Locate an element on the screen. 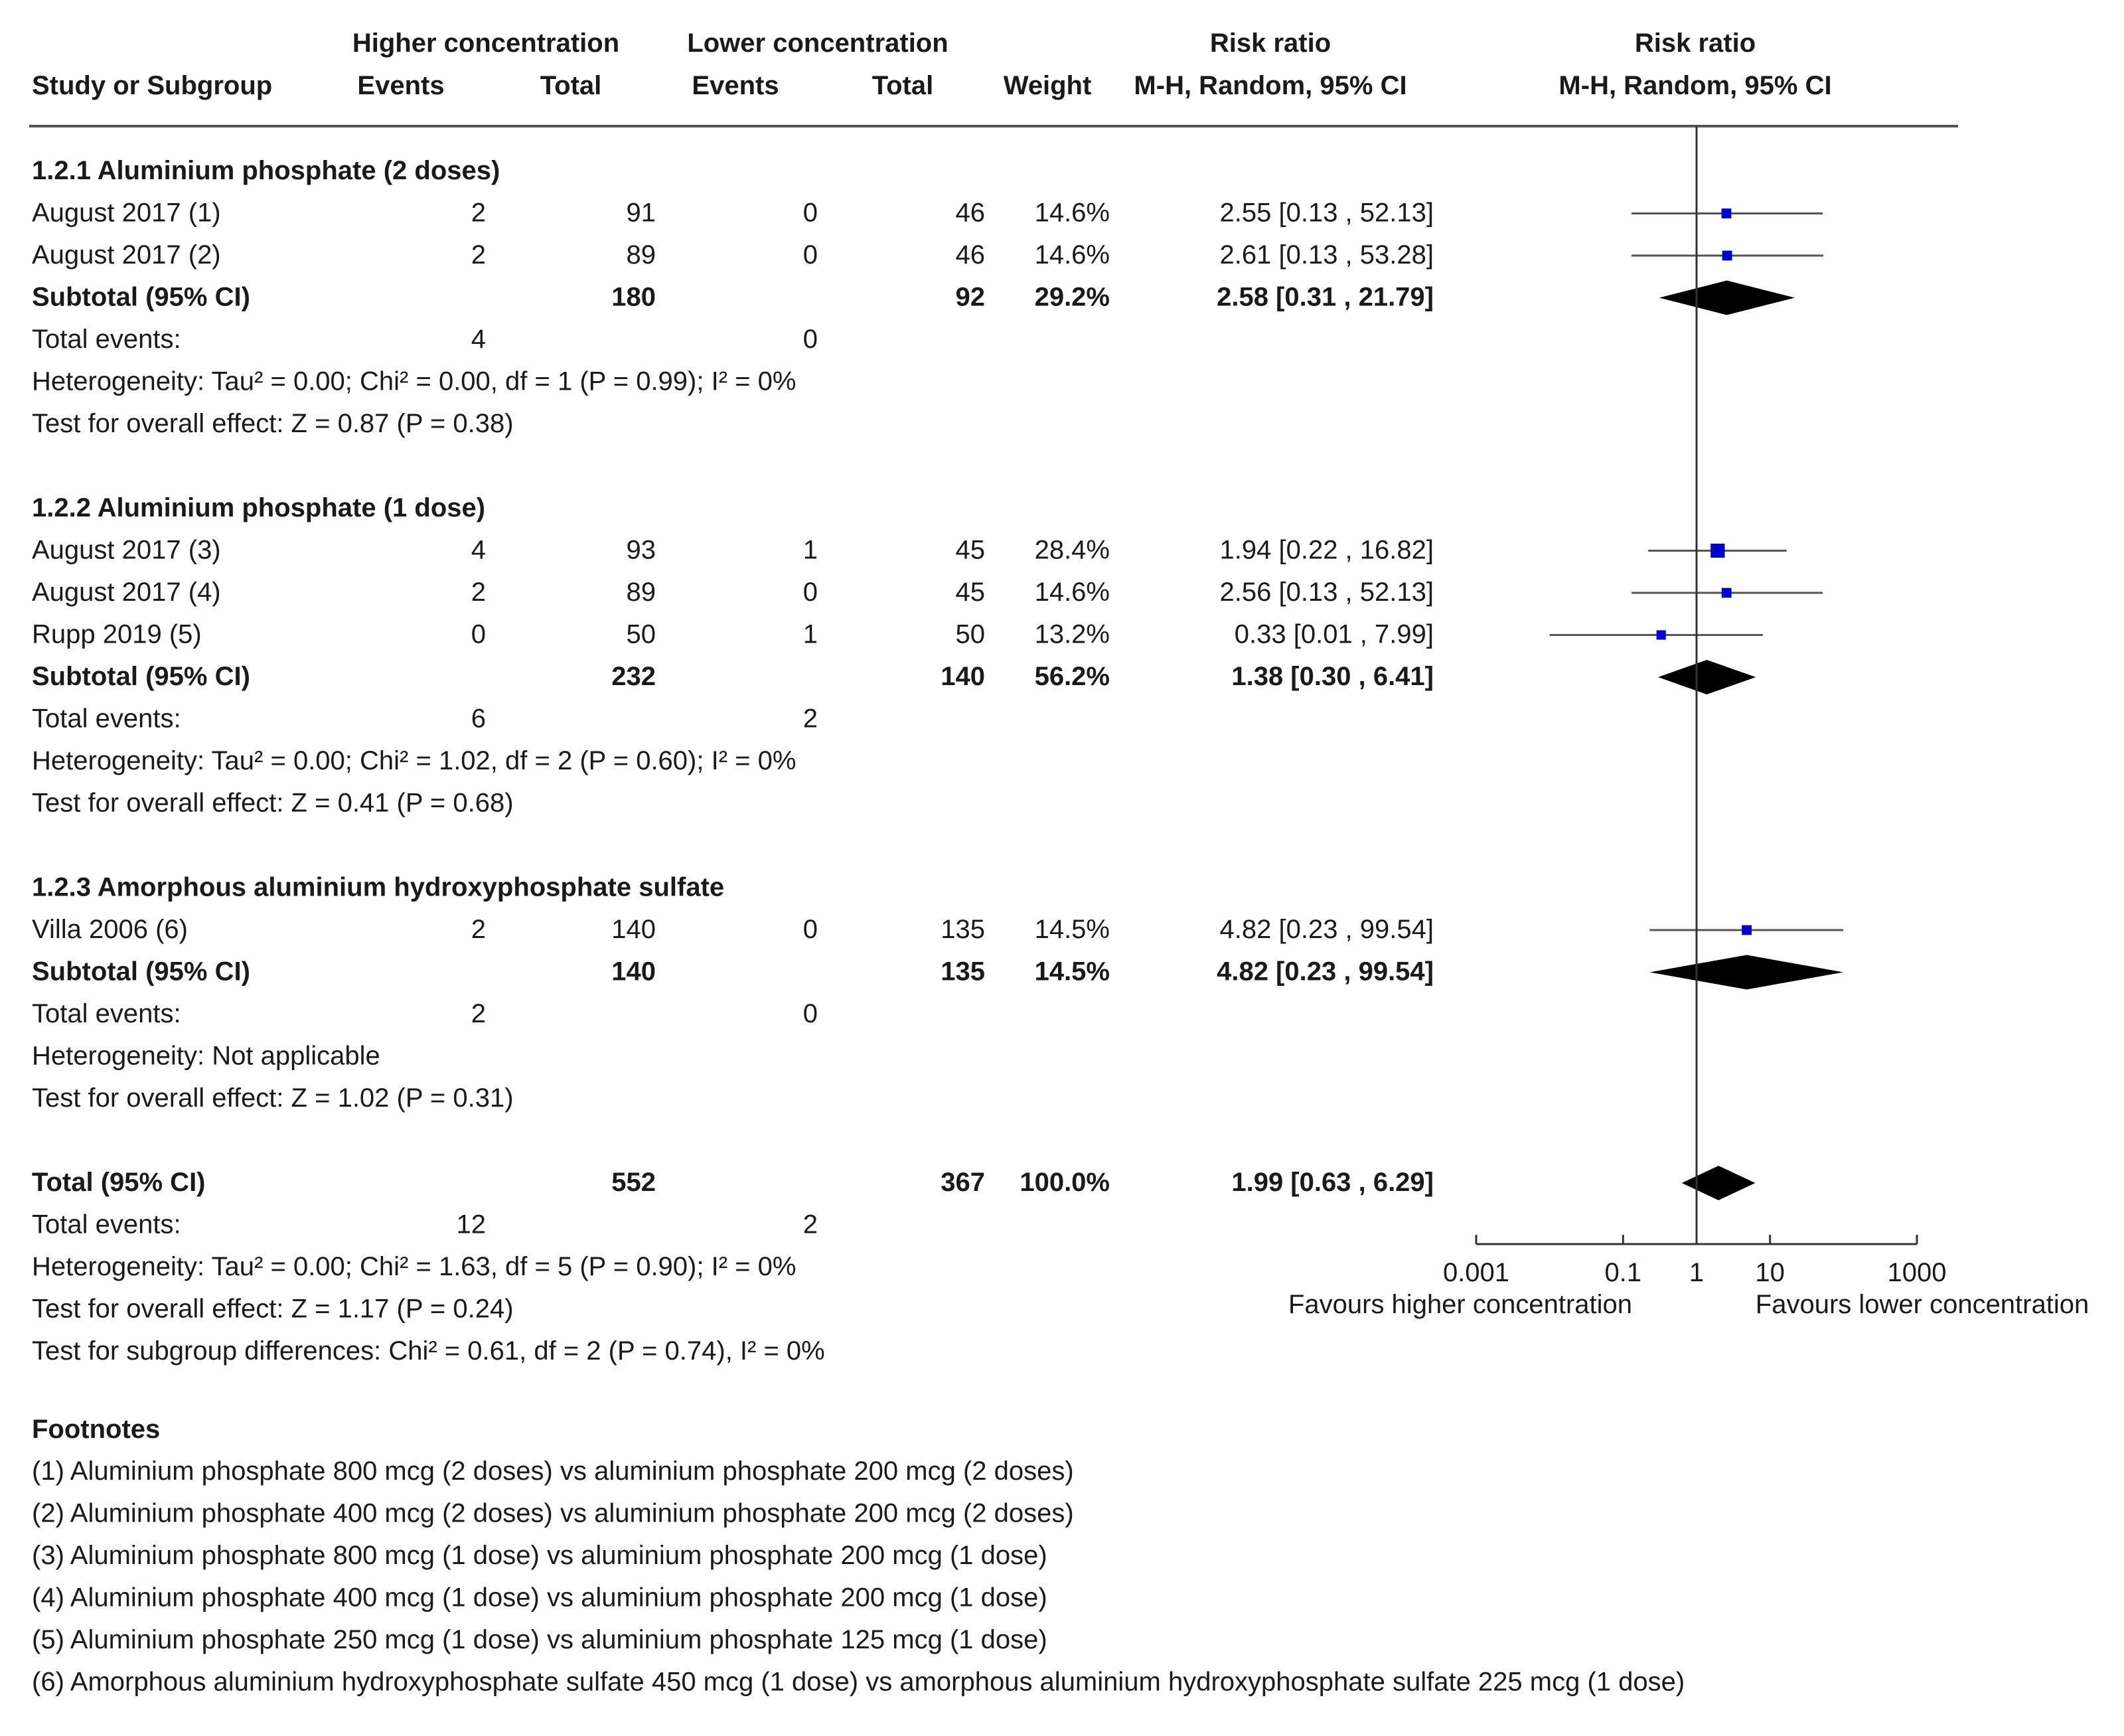 The image size is (2124, 1736). weight-value: 56.2% is located at coordinates (1072, 676).